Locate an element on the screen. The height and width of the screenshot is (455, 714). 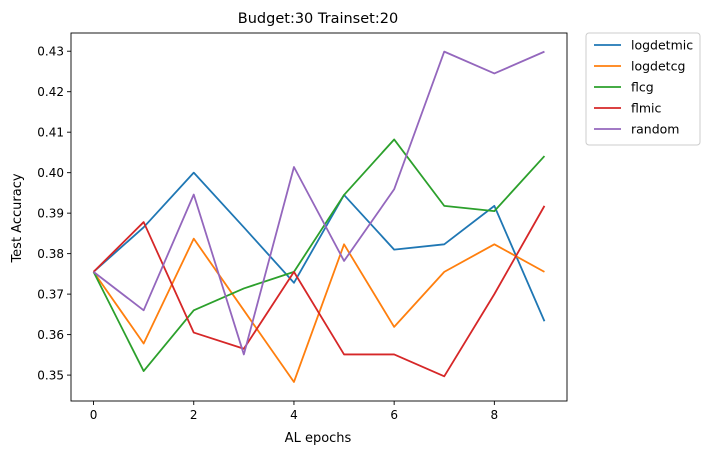
y-tick-label: 0.41 is located at coordinates (50, 133).